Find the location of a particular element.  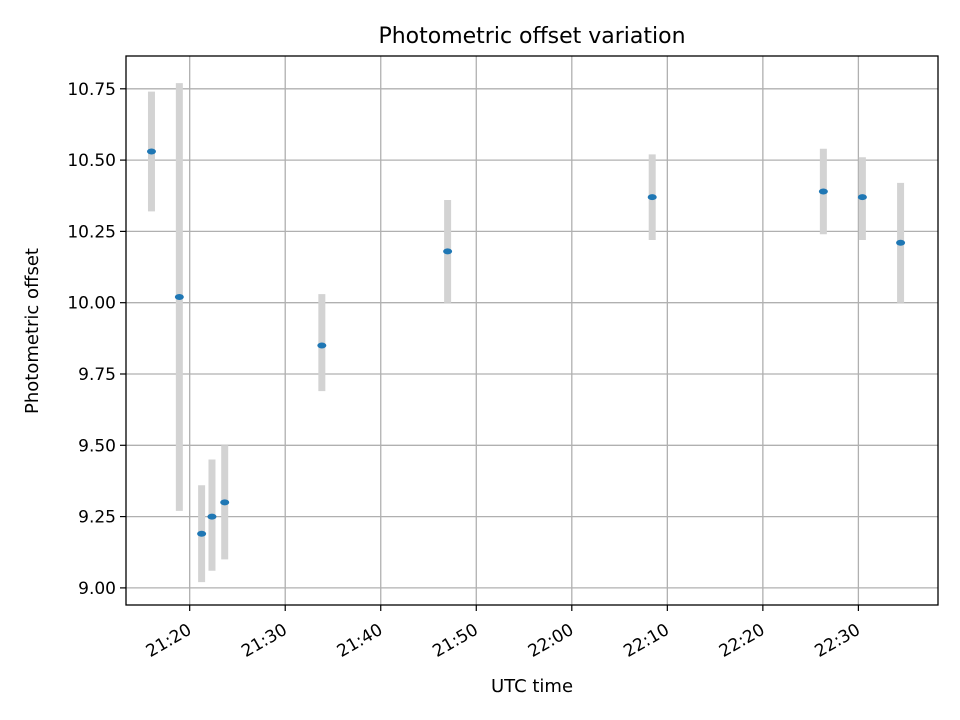

y-tick-label: 9.00 is located at coordinates (97, 589).